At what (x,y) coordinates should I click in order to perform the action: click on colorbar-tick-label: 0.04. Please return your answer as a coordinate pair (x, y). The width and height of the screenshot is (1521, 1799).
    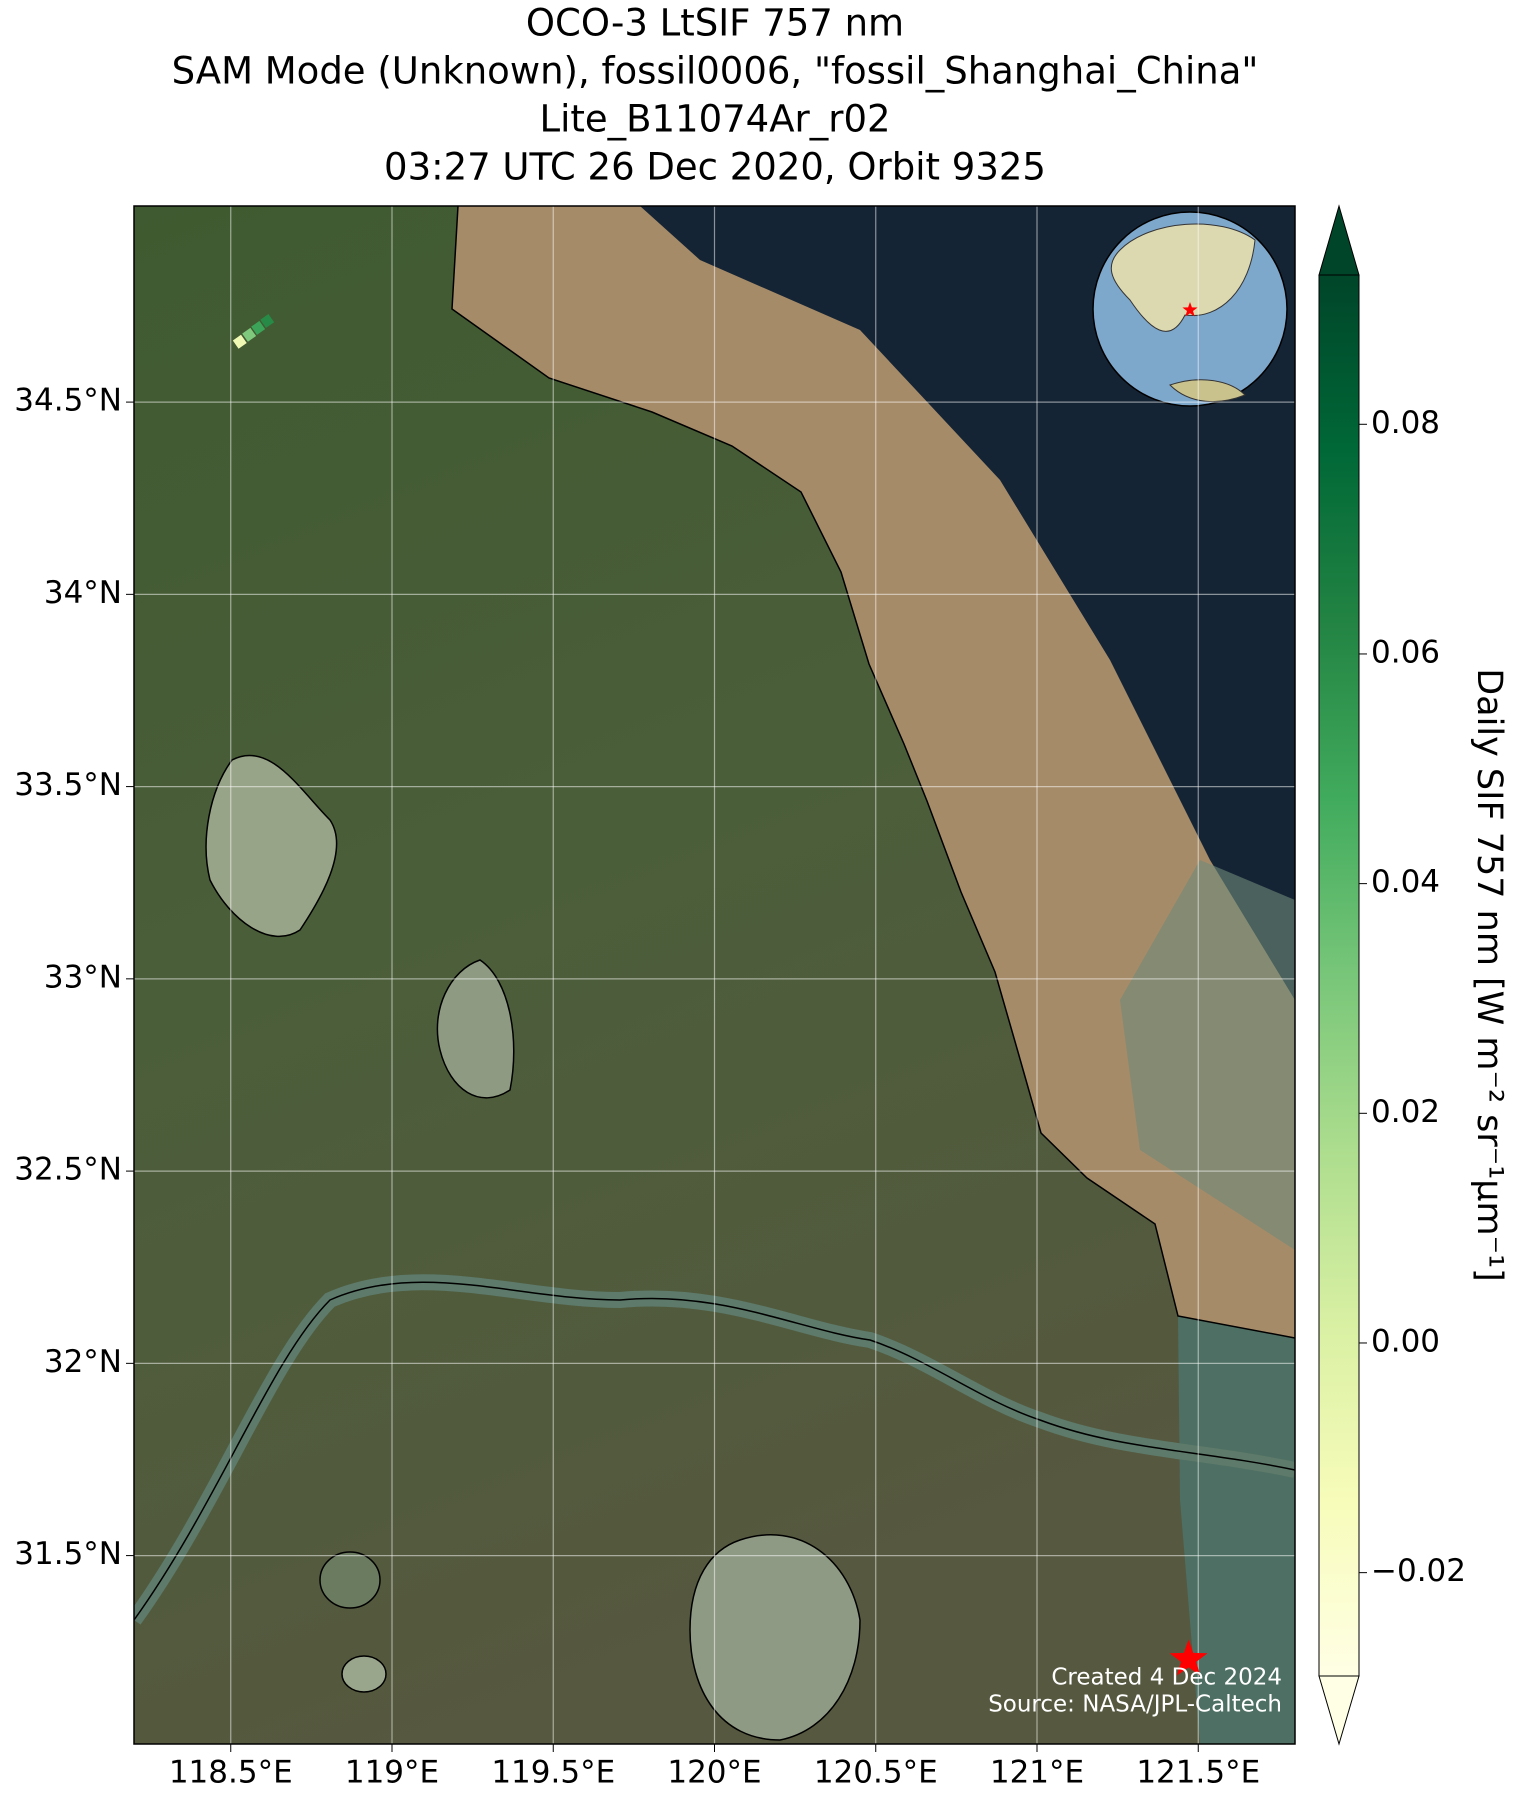
    Looking at the image, I should click on (1405, 882).